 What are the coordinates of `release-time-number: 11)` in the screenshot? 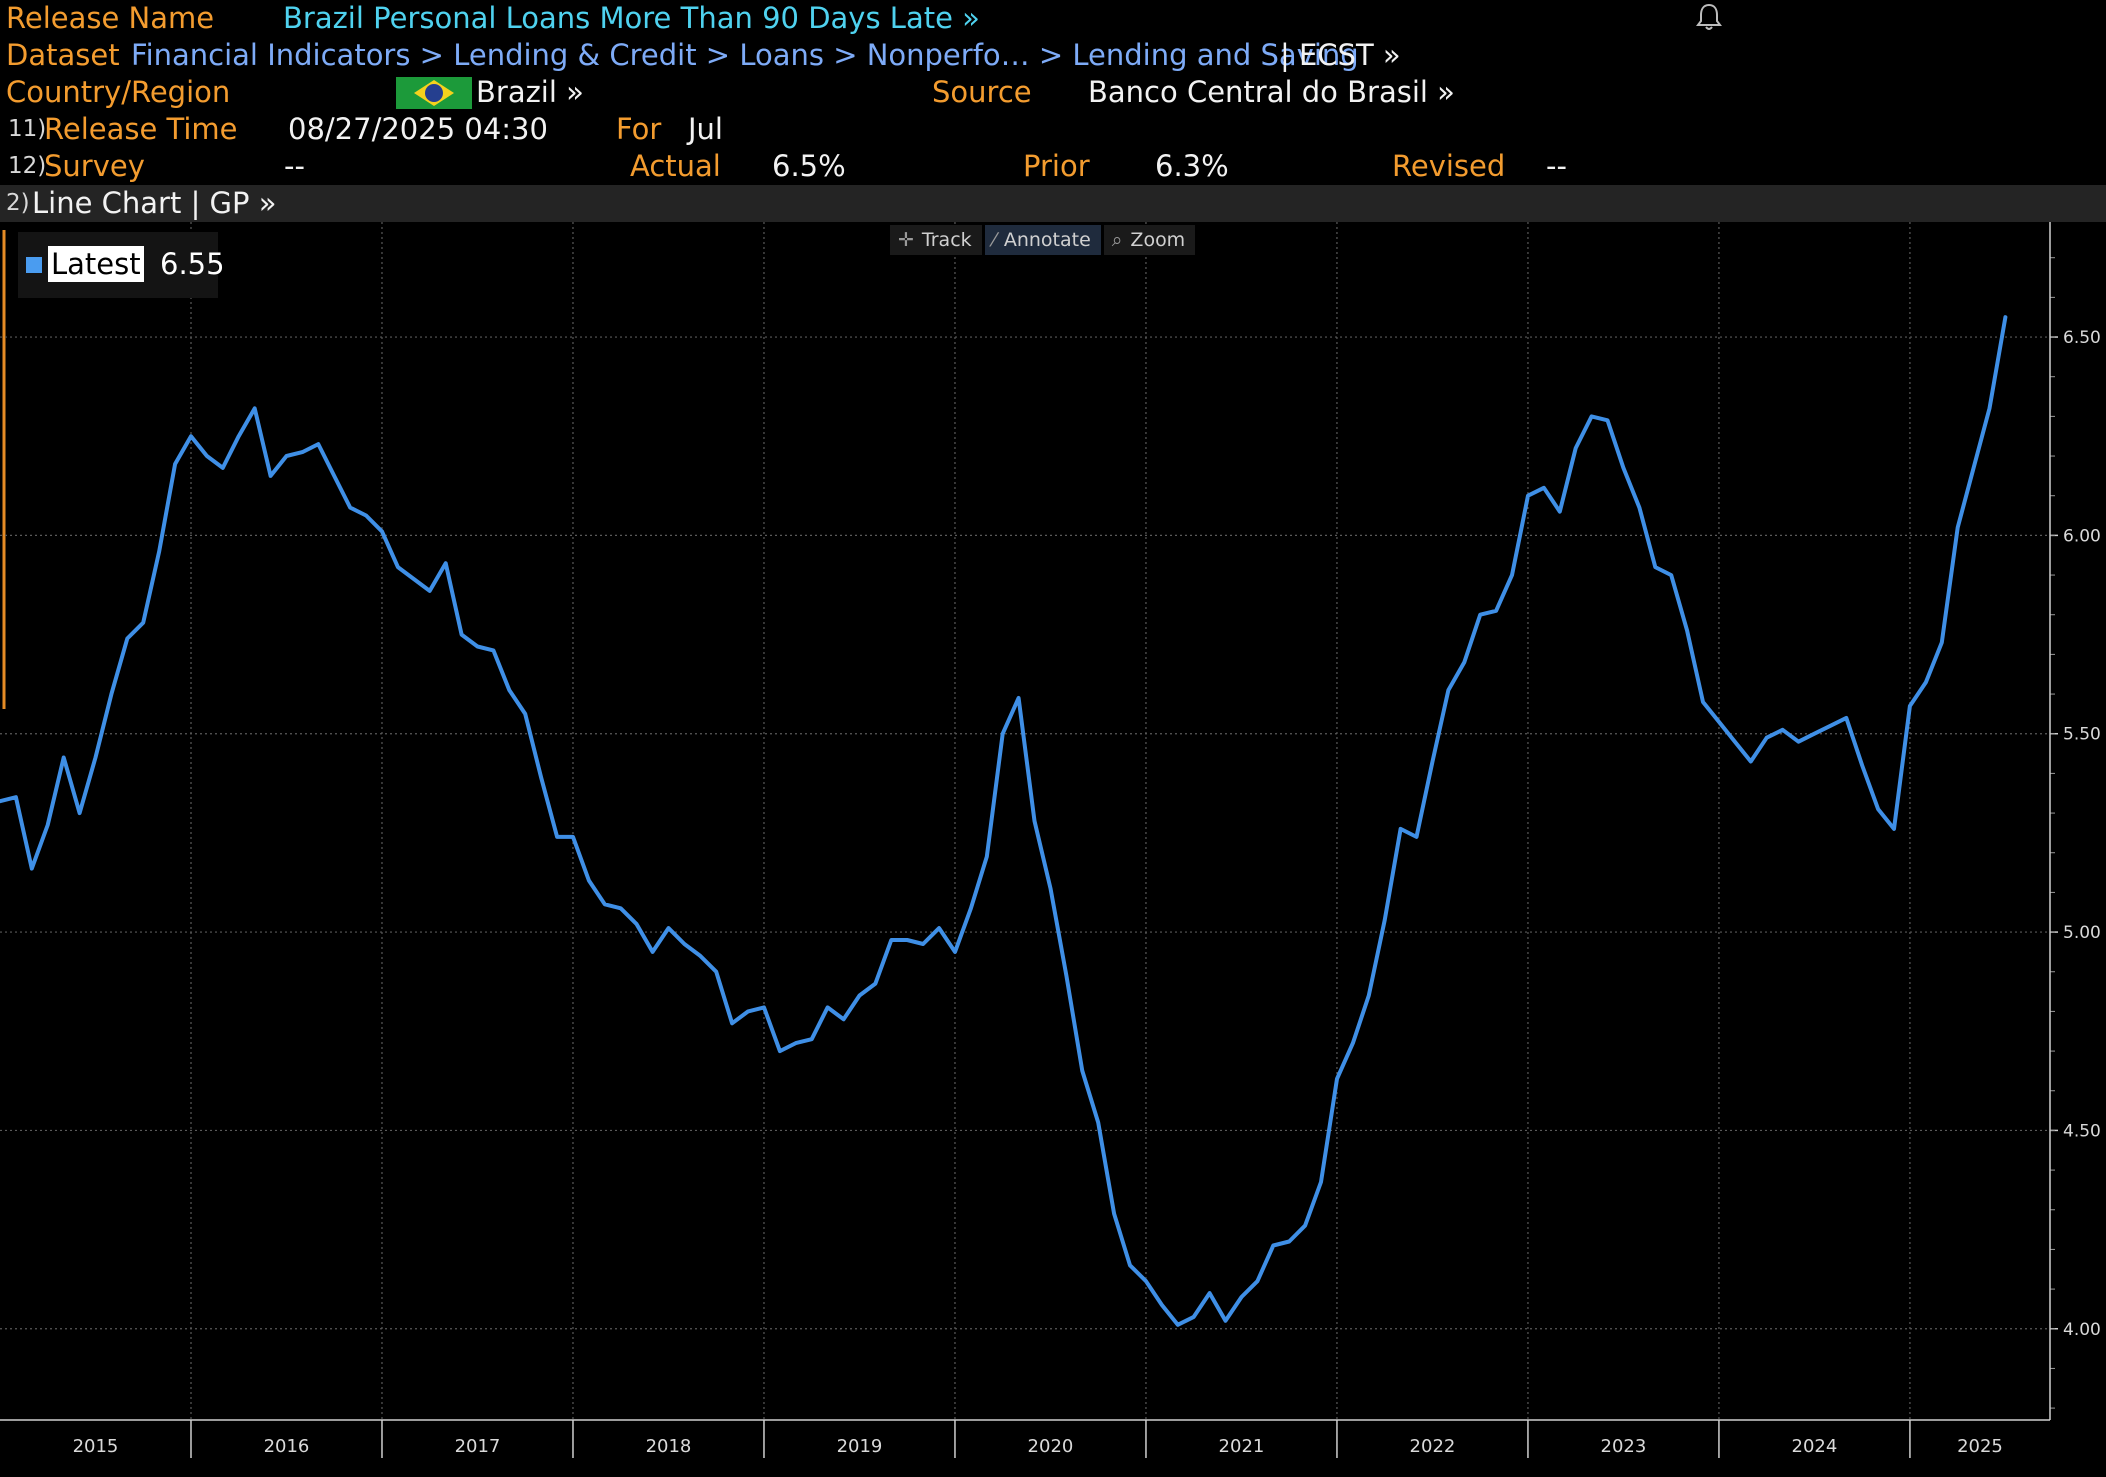 It's located at (27, 129).